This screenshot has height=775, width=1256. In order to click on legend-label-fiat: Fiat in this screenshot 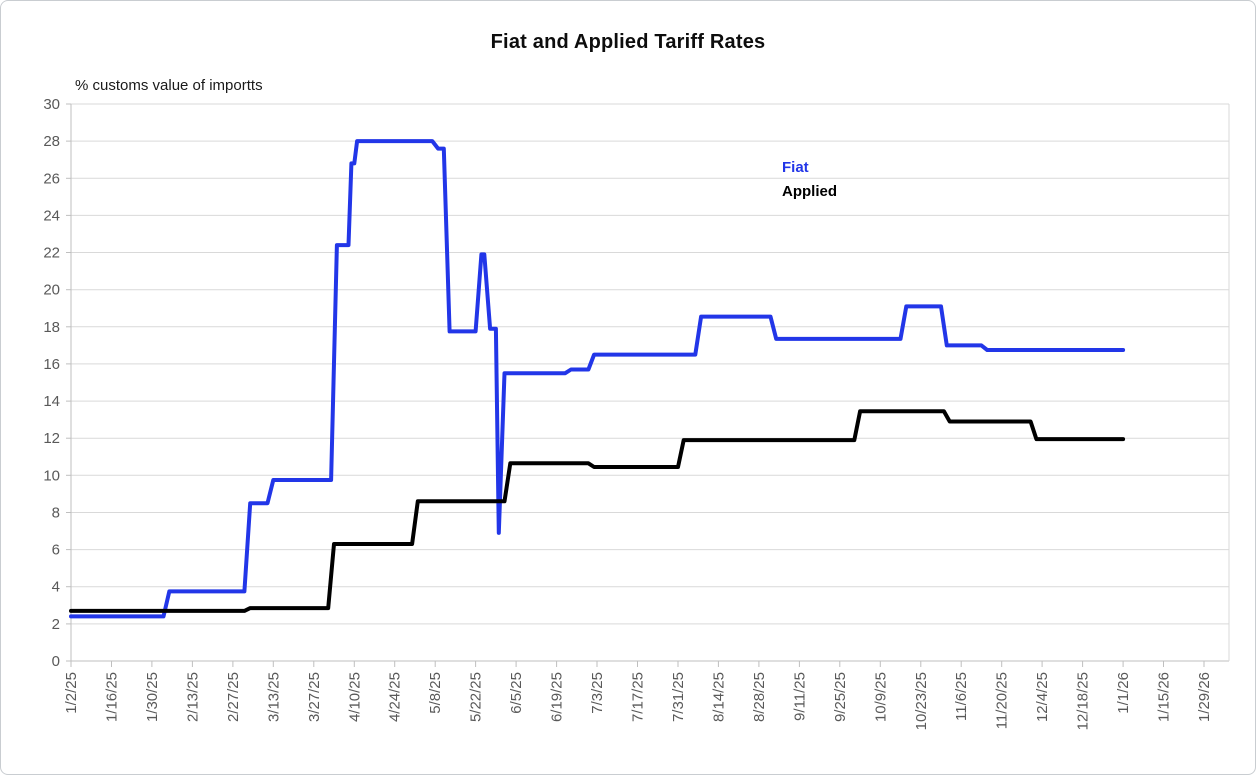, I will do `click(795, 167)`.